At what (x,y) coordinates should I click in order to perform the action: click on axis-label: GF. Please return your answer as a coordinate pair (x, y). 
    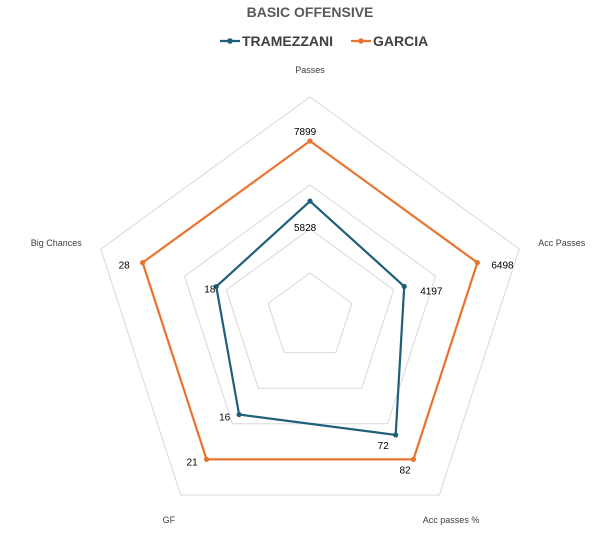
    Looking at the image, I should click on (169, 520).